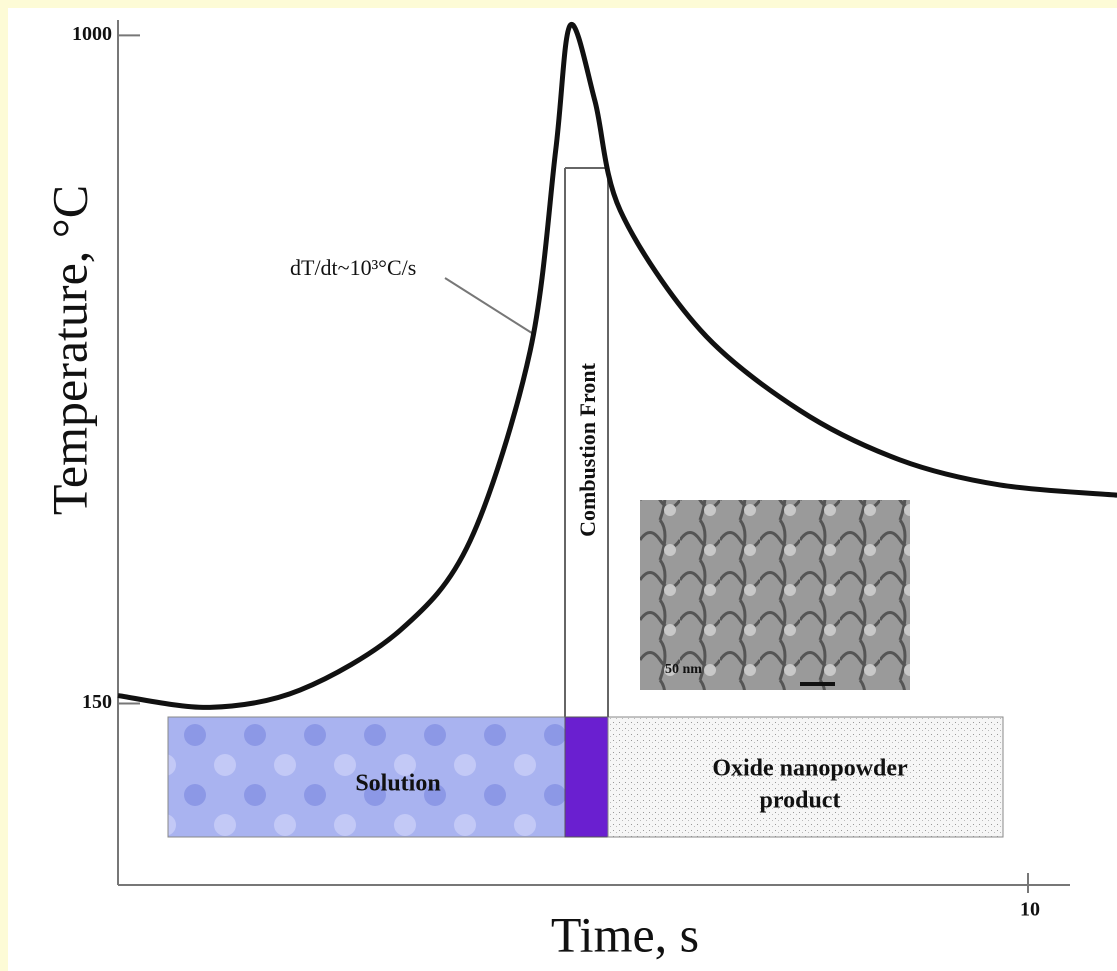 This screenshot has width=1117, height=971. What do you see at coordinates (92, 34) in the screenshot?
I see `y-tick-label: 1000` at bounding box center [92, 34].